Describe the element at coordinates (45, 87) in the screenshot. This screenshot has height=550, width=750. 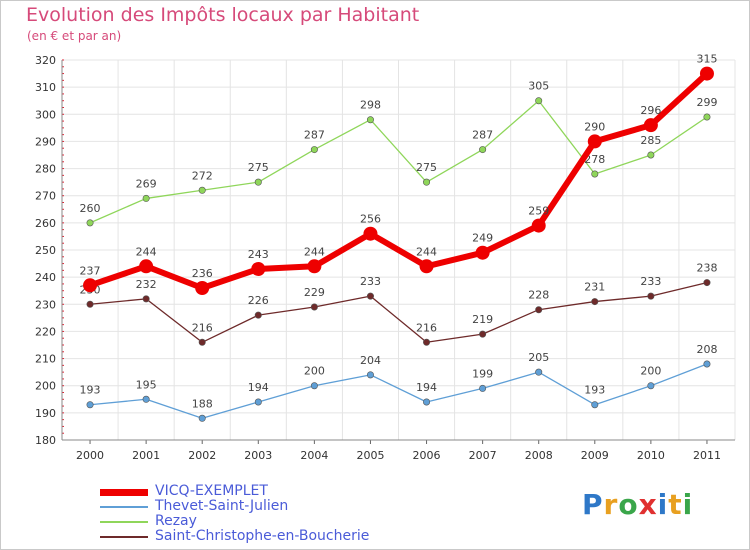
I see `y-tick-label: 310` at that location.